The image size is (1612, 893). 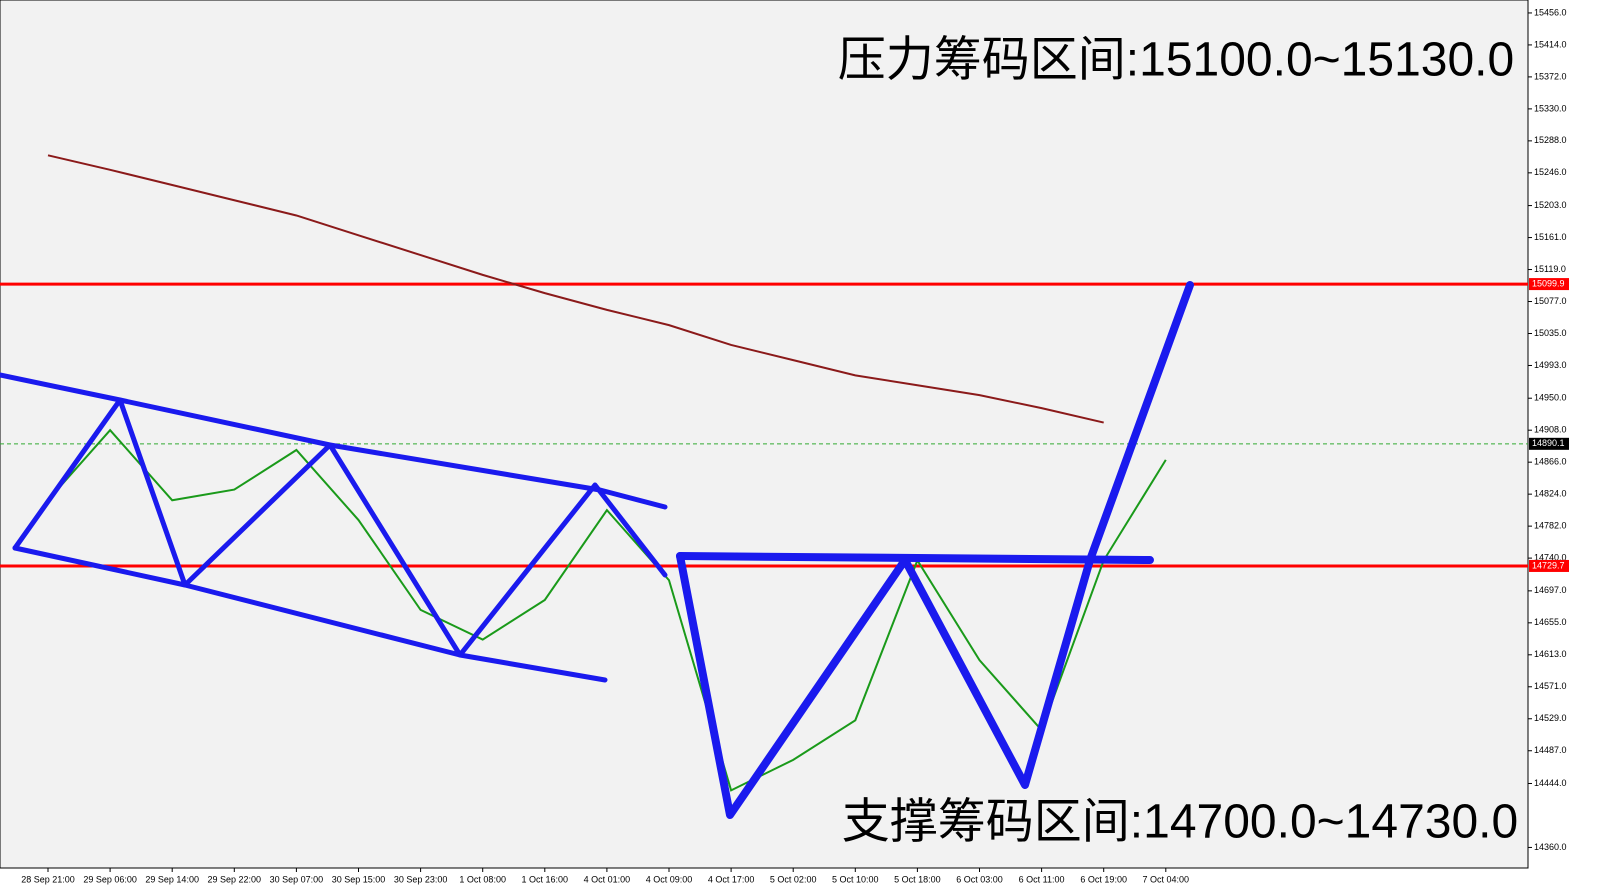 What do you see at coordinates (1550, 12) in the screenshot?
I see `y-tick-label: 15456.0` at bounding box center [1550, 12].